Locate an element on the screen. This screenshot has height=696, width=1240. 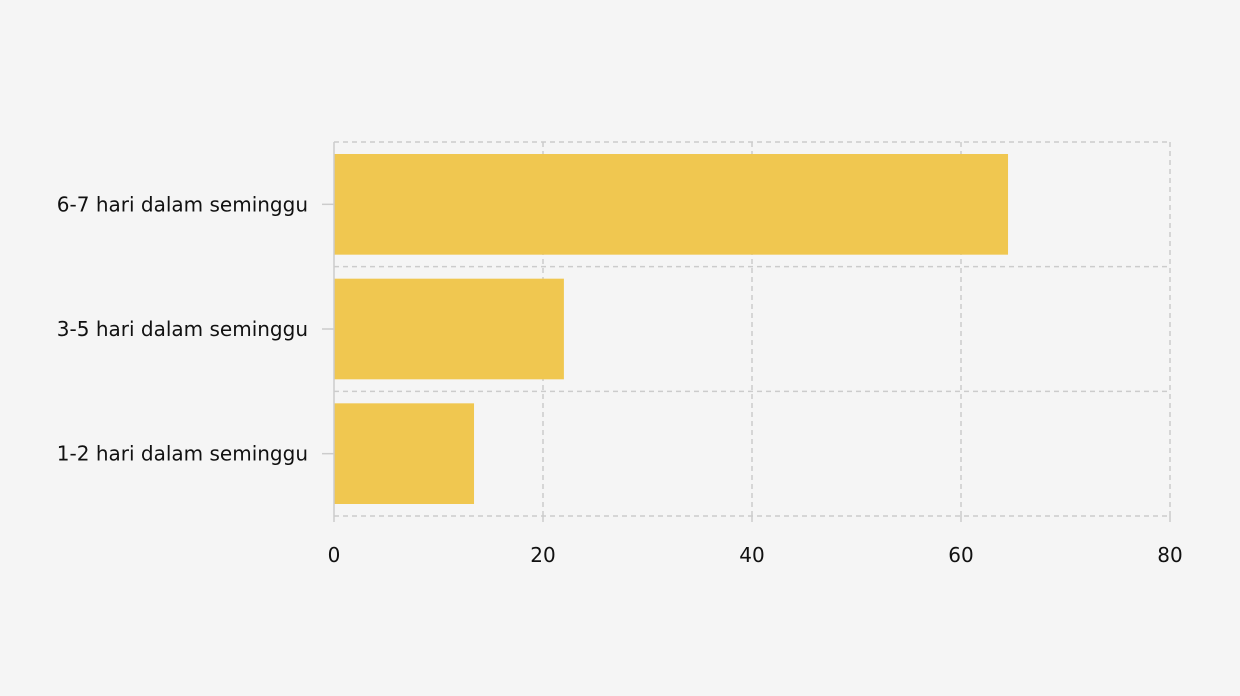
x-tick-label: 80 is located at coordinates (1169, 555).